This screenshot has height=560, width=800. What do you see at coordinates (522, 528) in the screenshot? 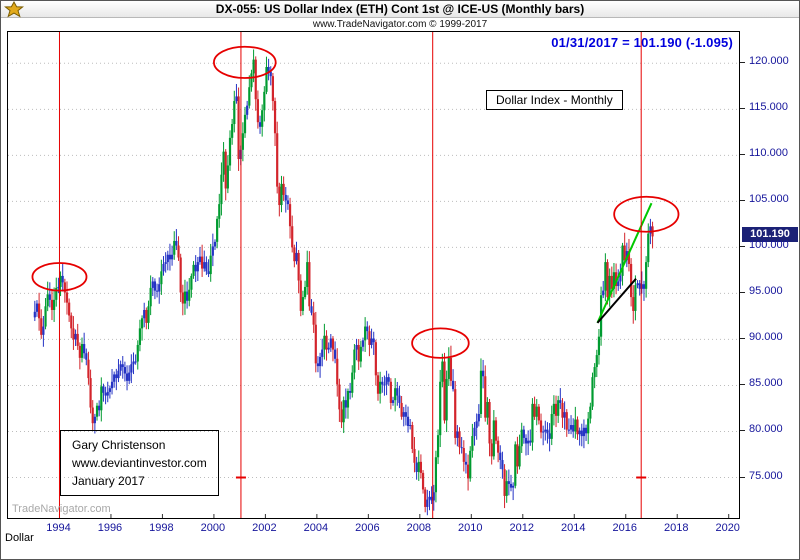
I see `year-axis-label: 2012` at bounding box center [522, 528].